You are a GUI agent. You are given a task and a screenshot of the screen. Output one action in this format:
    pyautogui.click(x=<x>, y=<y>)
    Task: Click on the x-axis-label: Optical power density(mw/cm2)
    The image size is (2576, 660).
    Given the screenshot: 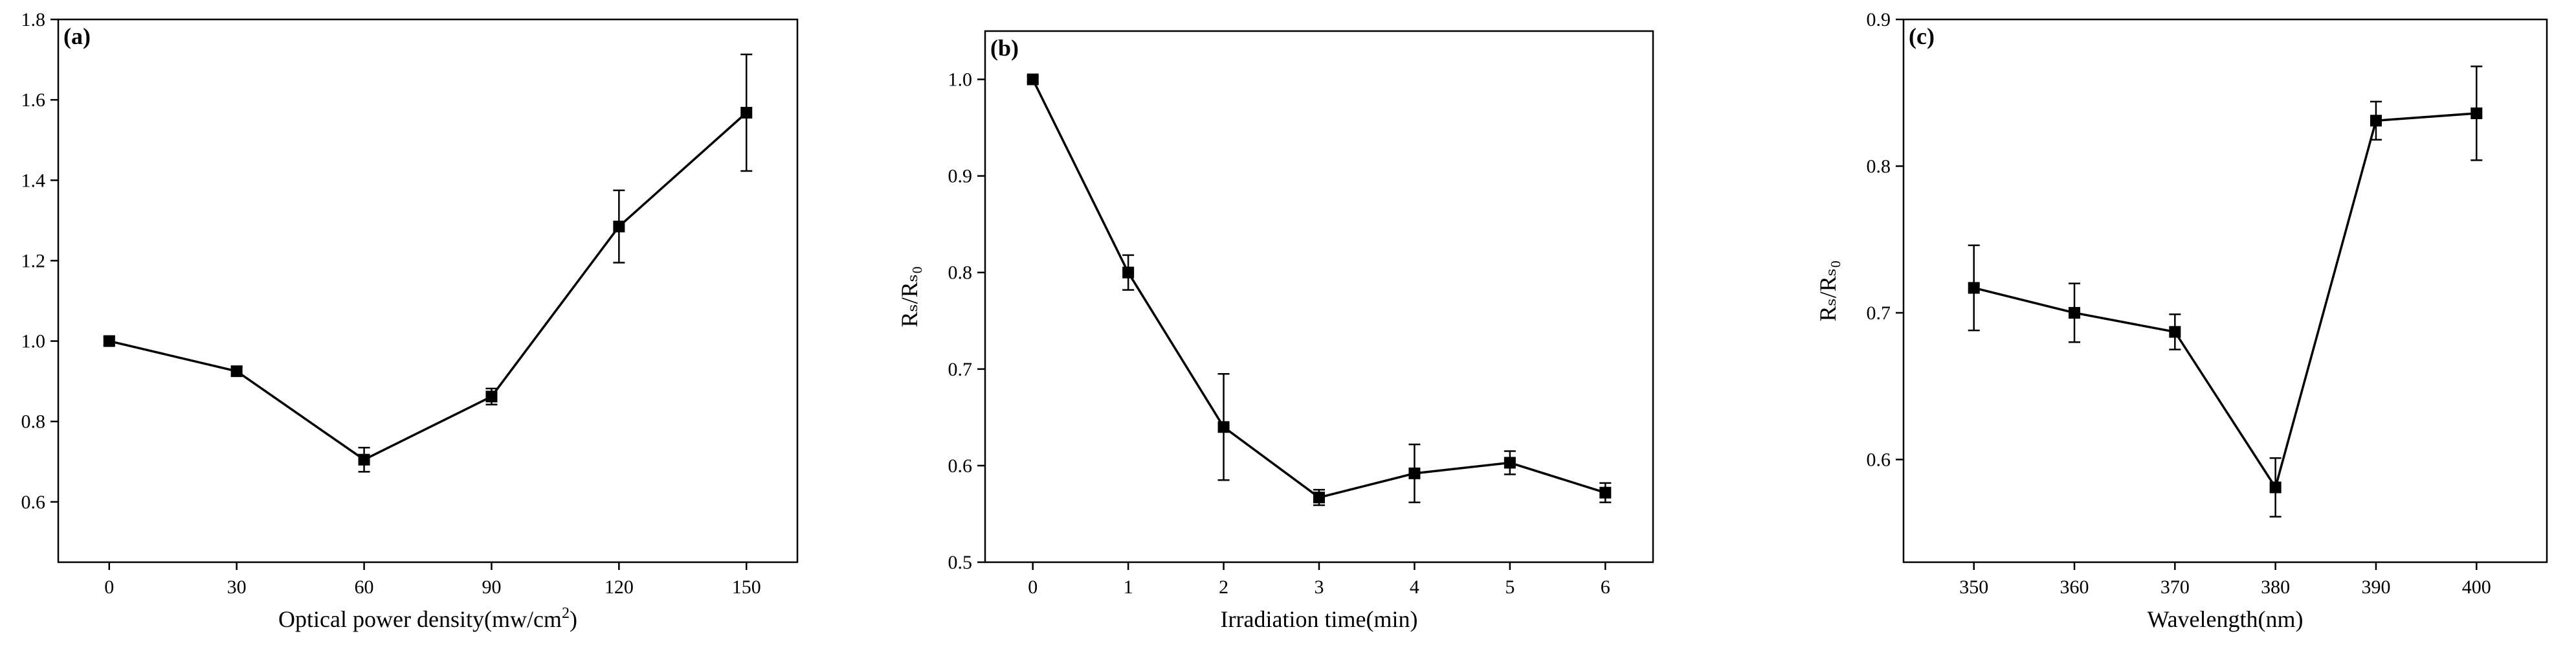 What is the action you would take?
    pyautogui.click(x=427, y=618)
    